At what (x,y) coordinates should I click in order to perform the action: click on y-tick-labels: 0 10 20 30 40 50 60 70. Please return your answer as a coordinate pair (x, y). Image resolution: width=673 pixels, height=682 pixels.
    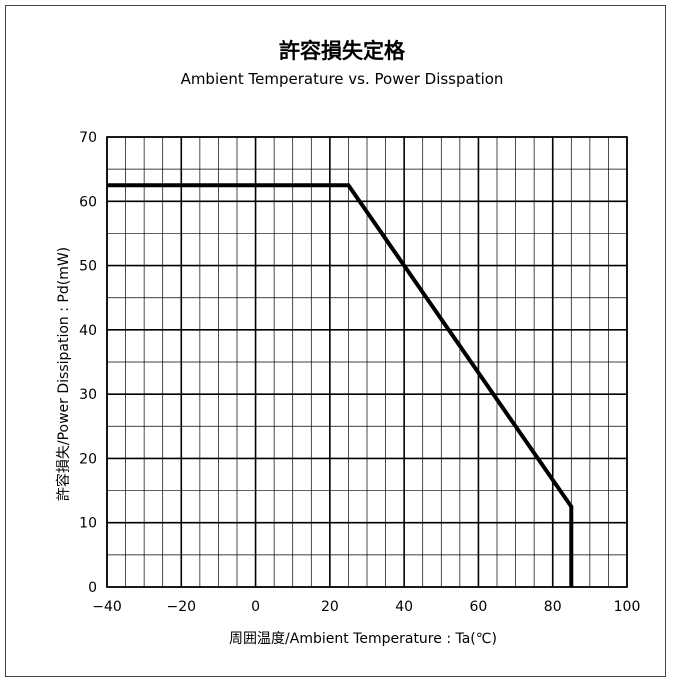
    Looking at the image, I should click on (88, 363).